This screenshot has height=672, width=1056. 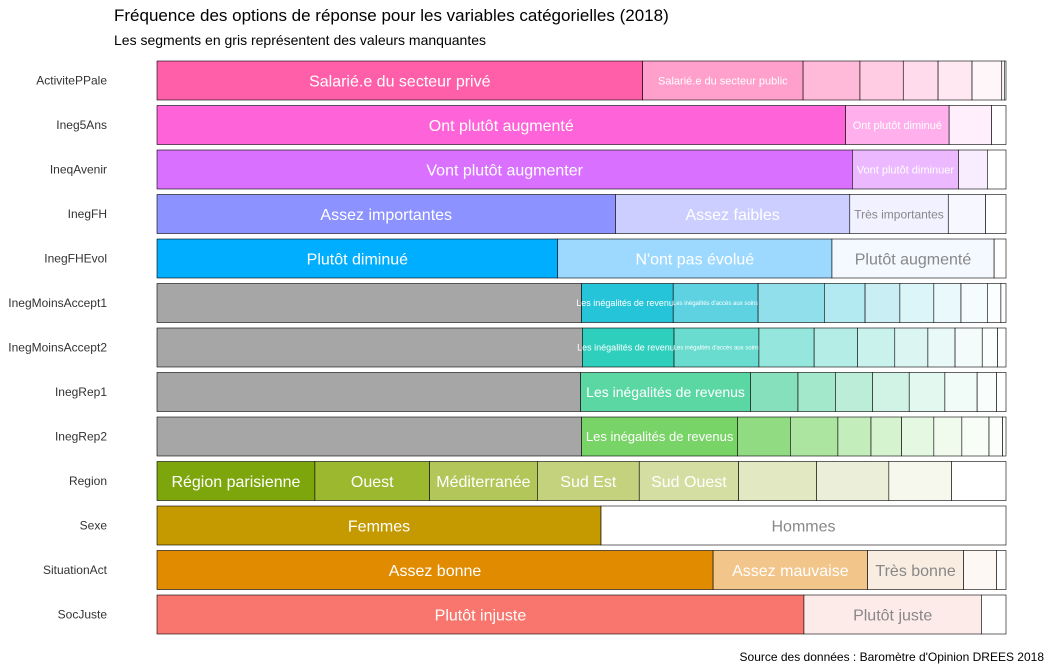 I want to click on y-tick-label: SocJuste, so click(x=83, y=615).